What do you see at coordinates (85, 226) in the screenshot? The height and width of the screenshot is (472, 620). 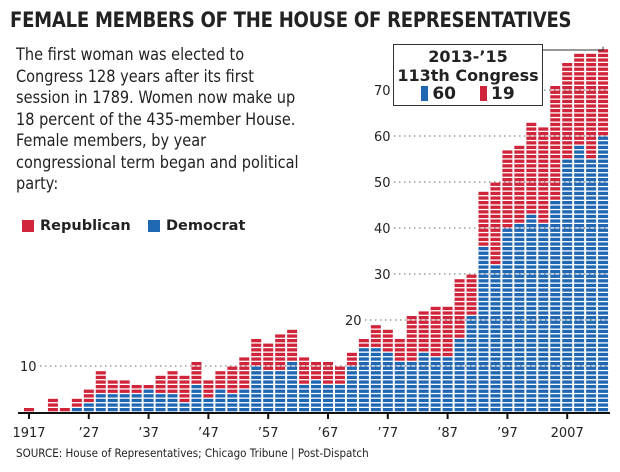 I see `legend-label: Republican` at bounding box center [85, 226].